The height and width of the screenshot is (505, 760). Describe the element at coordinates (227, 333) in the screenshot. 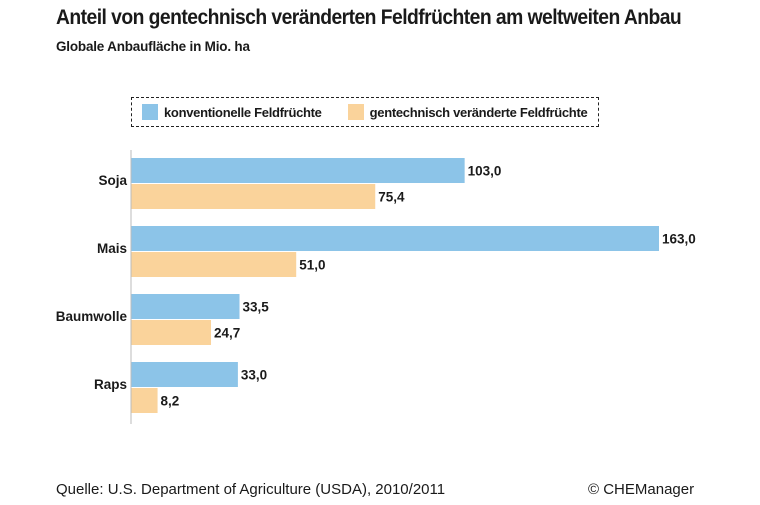

I see `value-label-baumwolle-genetically-modified: 24,7` at that location.